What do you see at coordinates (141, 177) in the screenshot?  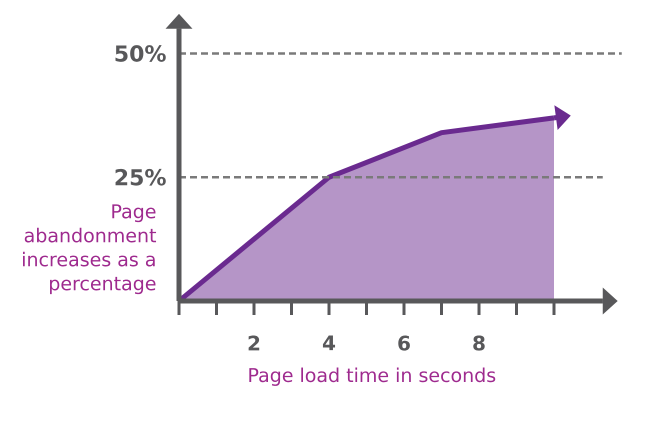 I see `y-tick-label: 25%` at bounding box center [141, 177].